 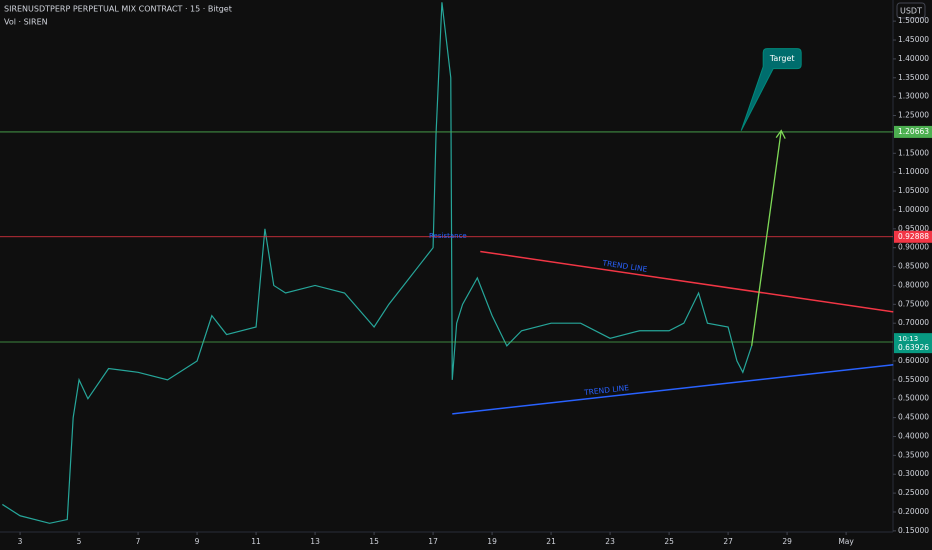 What do you see at coordinates (20, 541) in the screenshot?
I see `x-tick-label: 3` at bounding box center [20, 541].